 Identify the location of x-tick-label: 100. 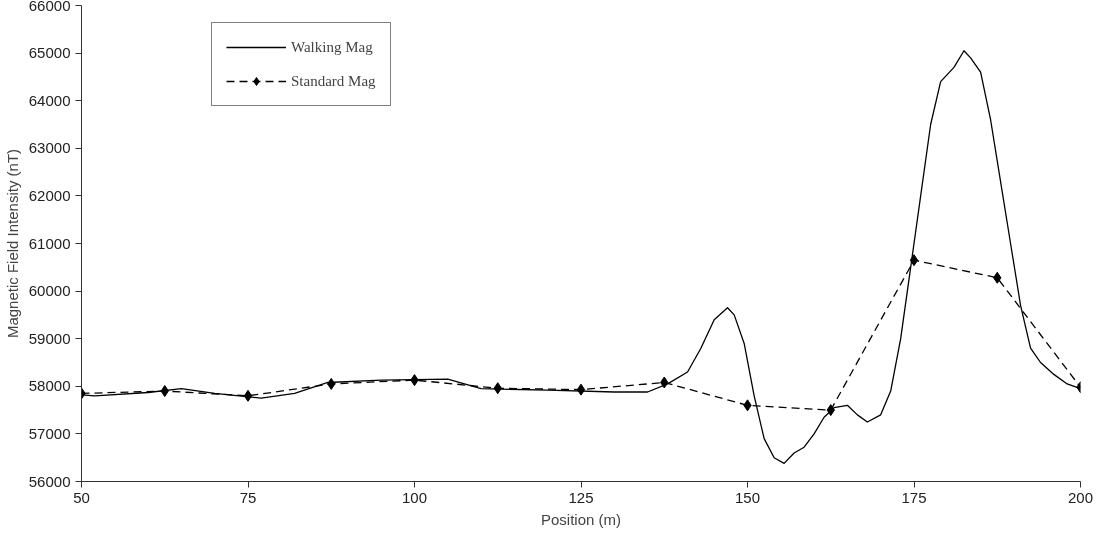
(414, 497).